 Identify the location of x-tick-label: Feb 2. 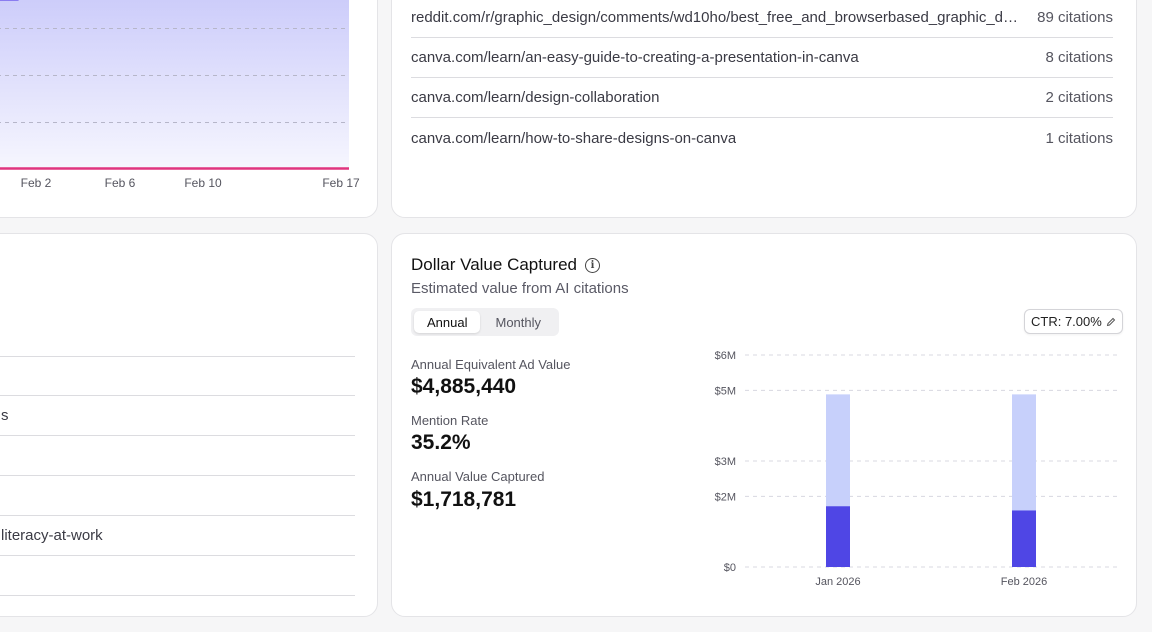
(36, 183).